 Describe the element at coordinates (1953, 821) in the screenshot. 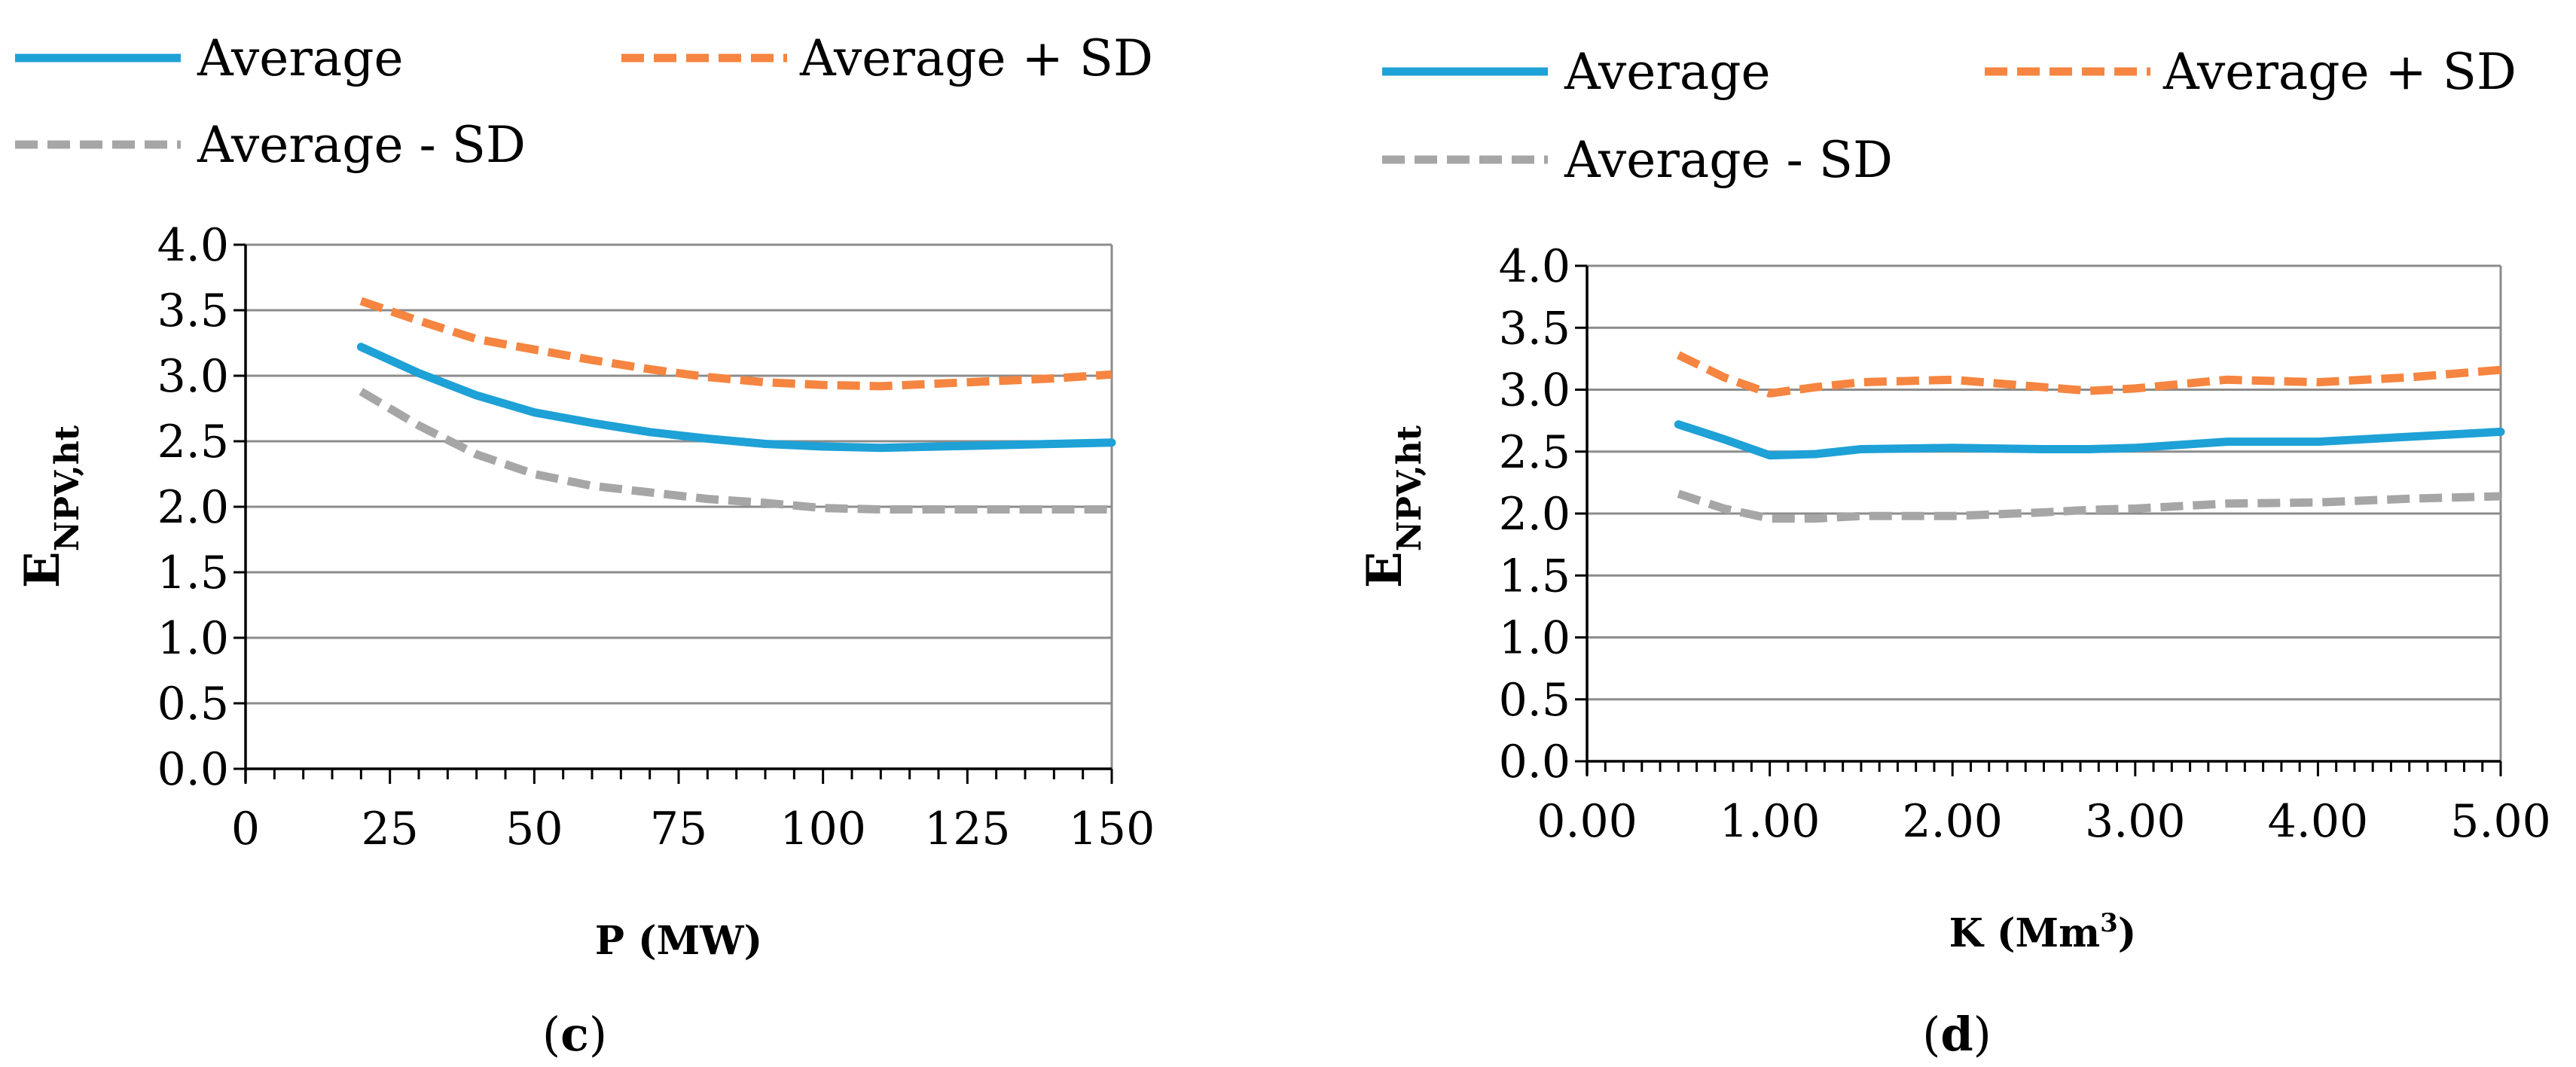

I see `x-tick-label: 2.00` at that location.